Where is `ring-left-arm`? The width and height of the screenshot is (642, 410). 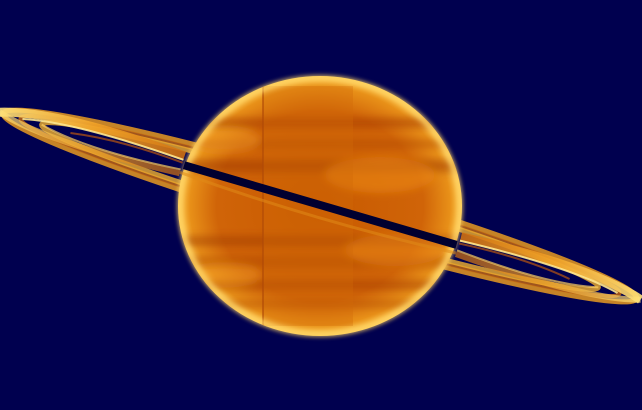 ring-left-arm is located at coordinates (93, 142).